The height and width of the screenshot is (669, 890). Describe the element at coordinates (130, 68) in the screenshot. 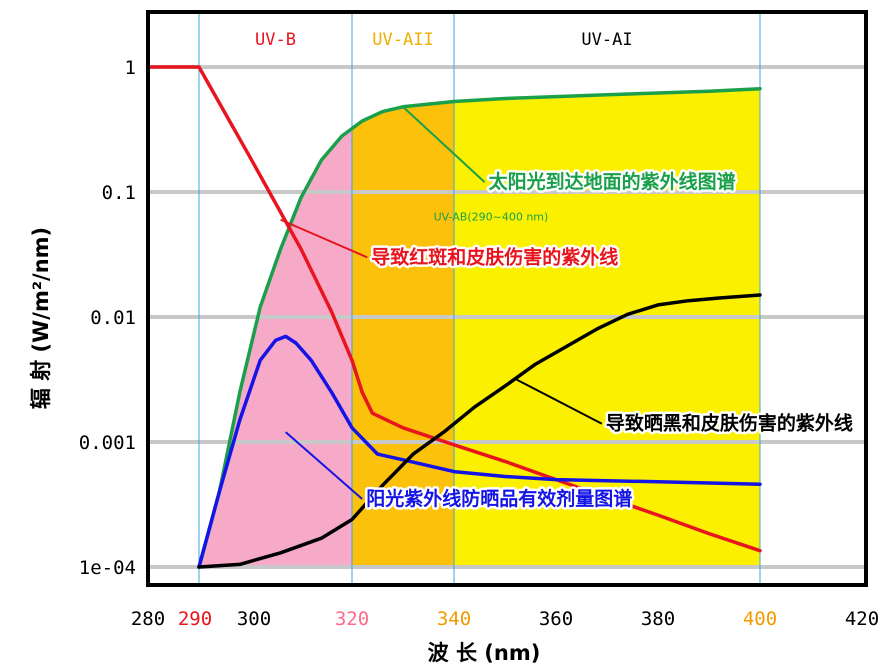

I see `y-tick-label-0: 1` at that location.